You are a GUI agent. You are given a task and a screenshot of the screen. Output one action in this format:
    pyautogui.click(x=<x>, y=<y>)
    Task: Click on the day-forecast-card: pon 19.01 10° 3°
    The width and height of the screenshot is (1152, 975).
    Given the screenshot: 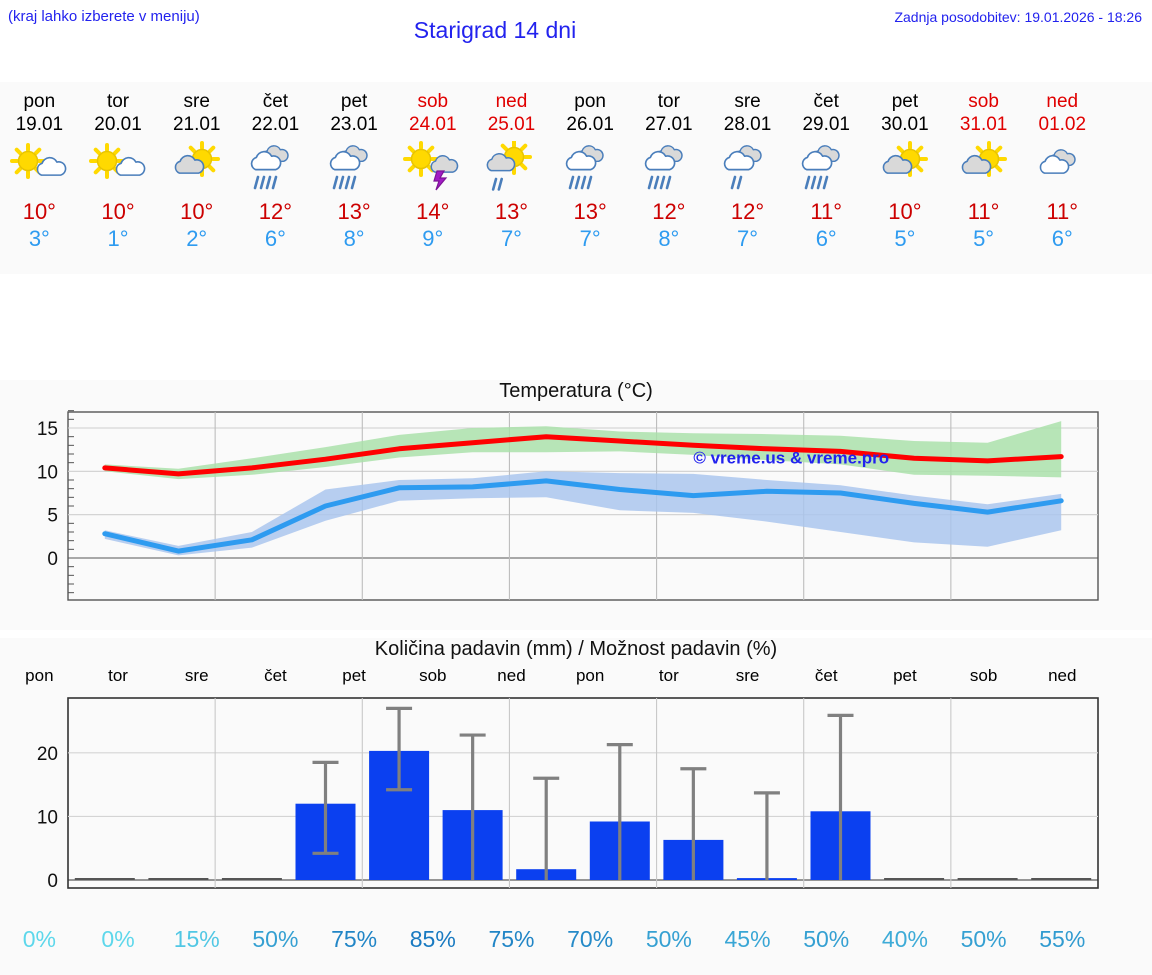 What is the action you would take?
    pyautogui.click(x=39, y=178)
    